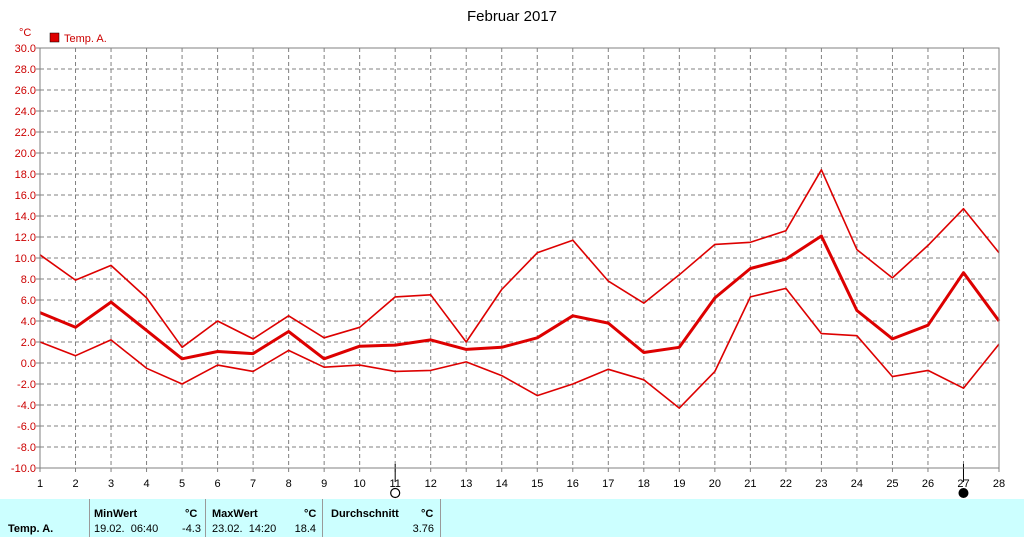  Describe the element at coordinates (146, 484) in the screenshot. I see `x-tick-label: 4` at that location.